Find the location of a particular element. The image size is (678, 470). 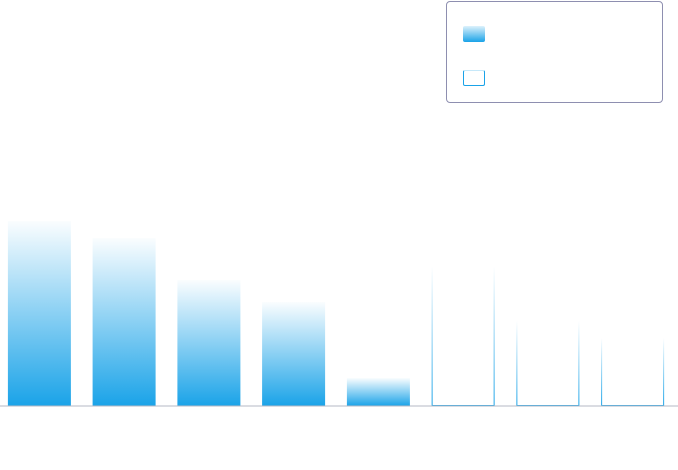

legend is located at coordinates (554, 52).